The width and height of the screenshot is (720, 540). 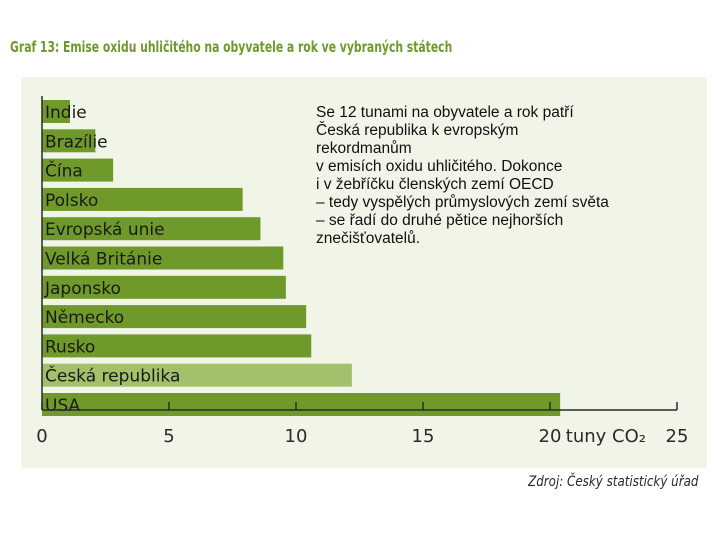 What do you see at coordinates (112, 376) in the screenshot?
I see `bar-label: Česká republika` at bounding box center [112, 376].